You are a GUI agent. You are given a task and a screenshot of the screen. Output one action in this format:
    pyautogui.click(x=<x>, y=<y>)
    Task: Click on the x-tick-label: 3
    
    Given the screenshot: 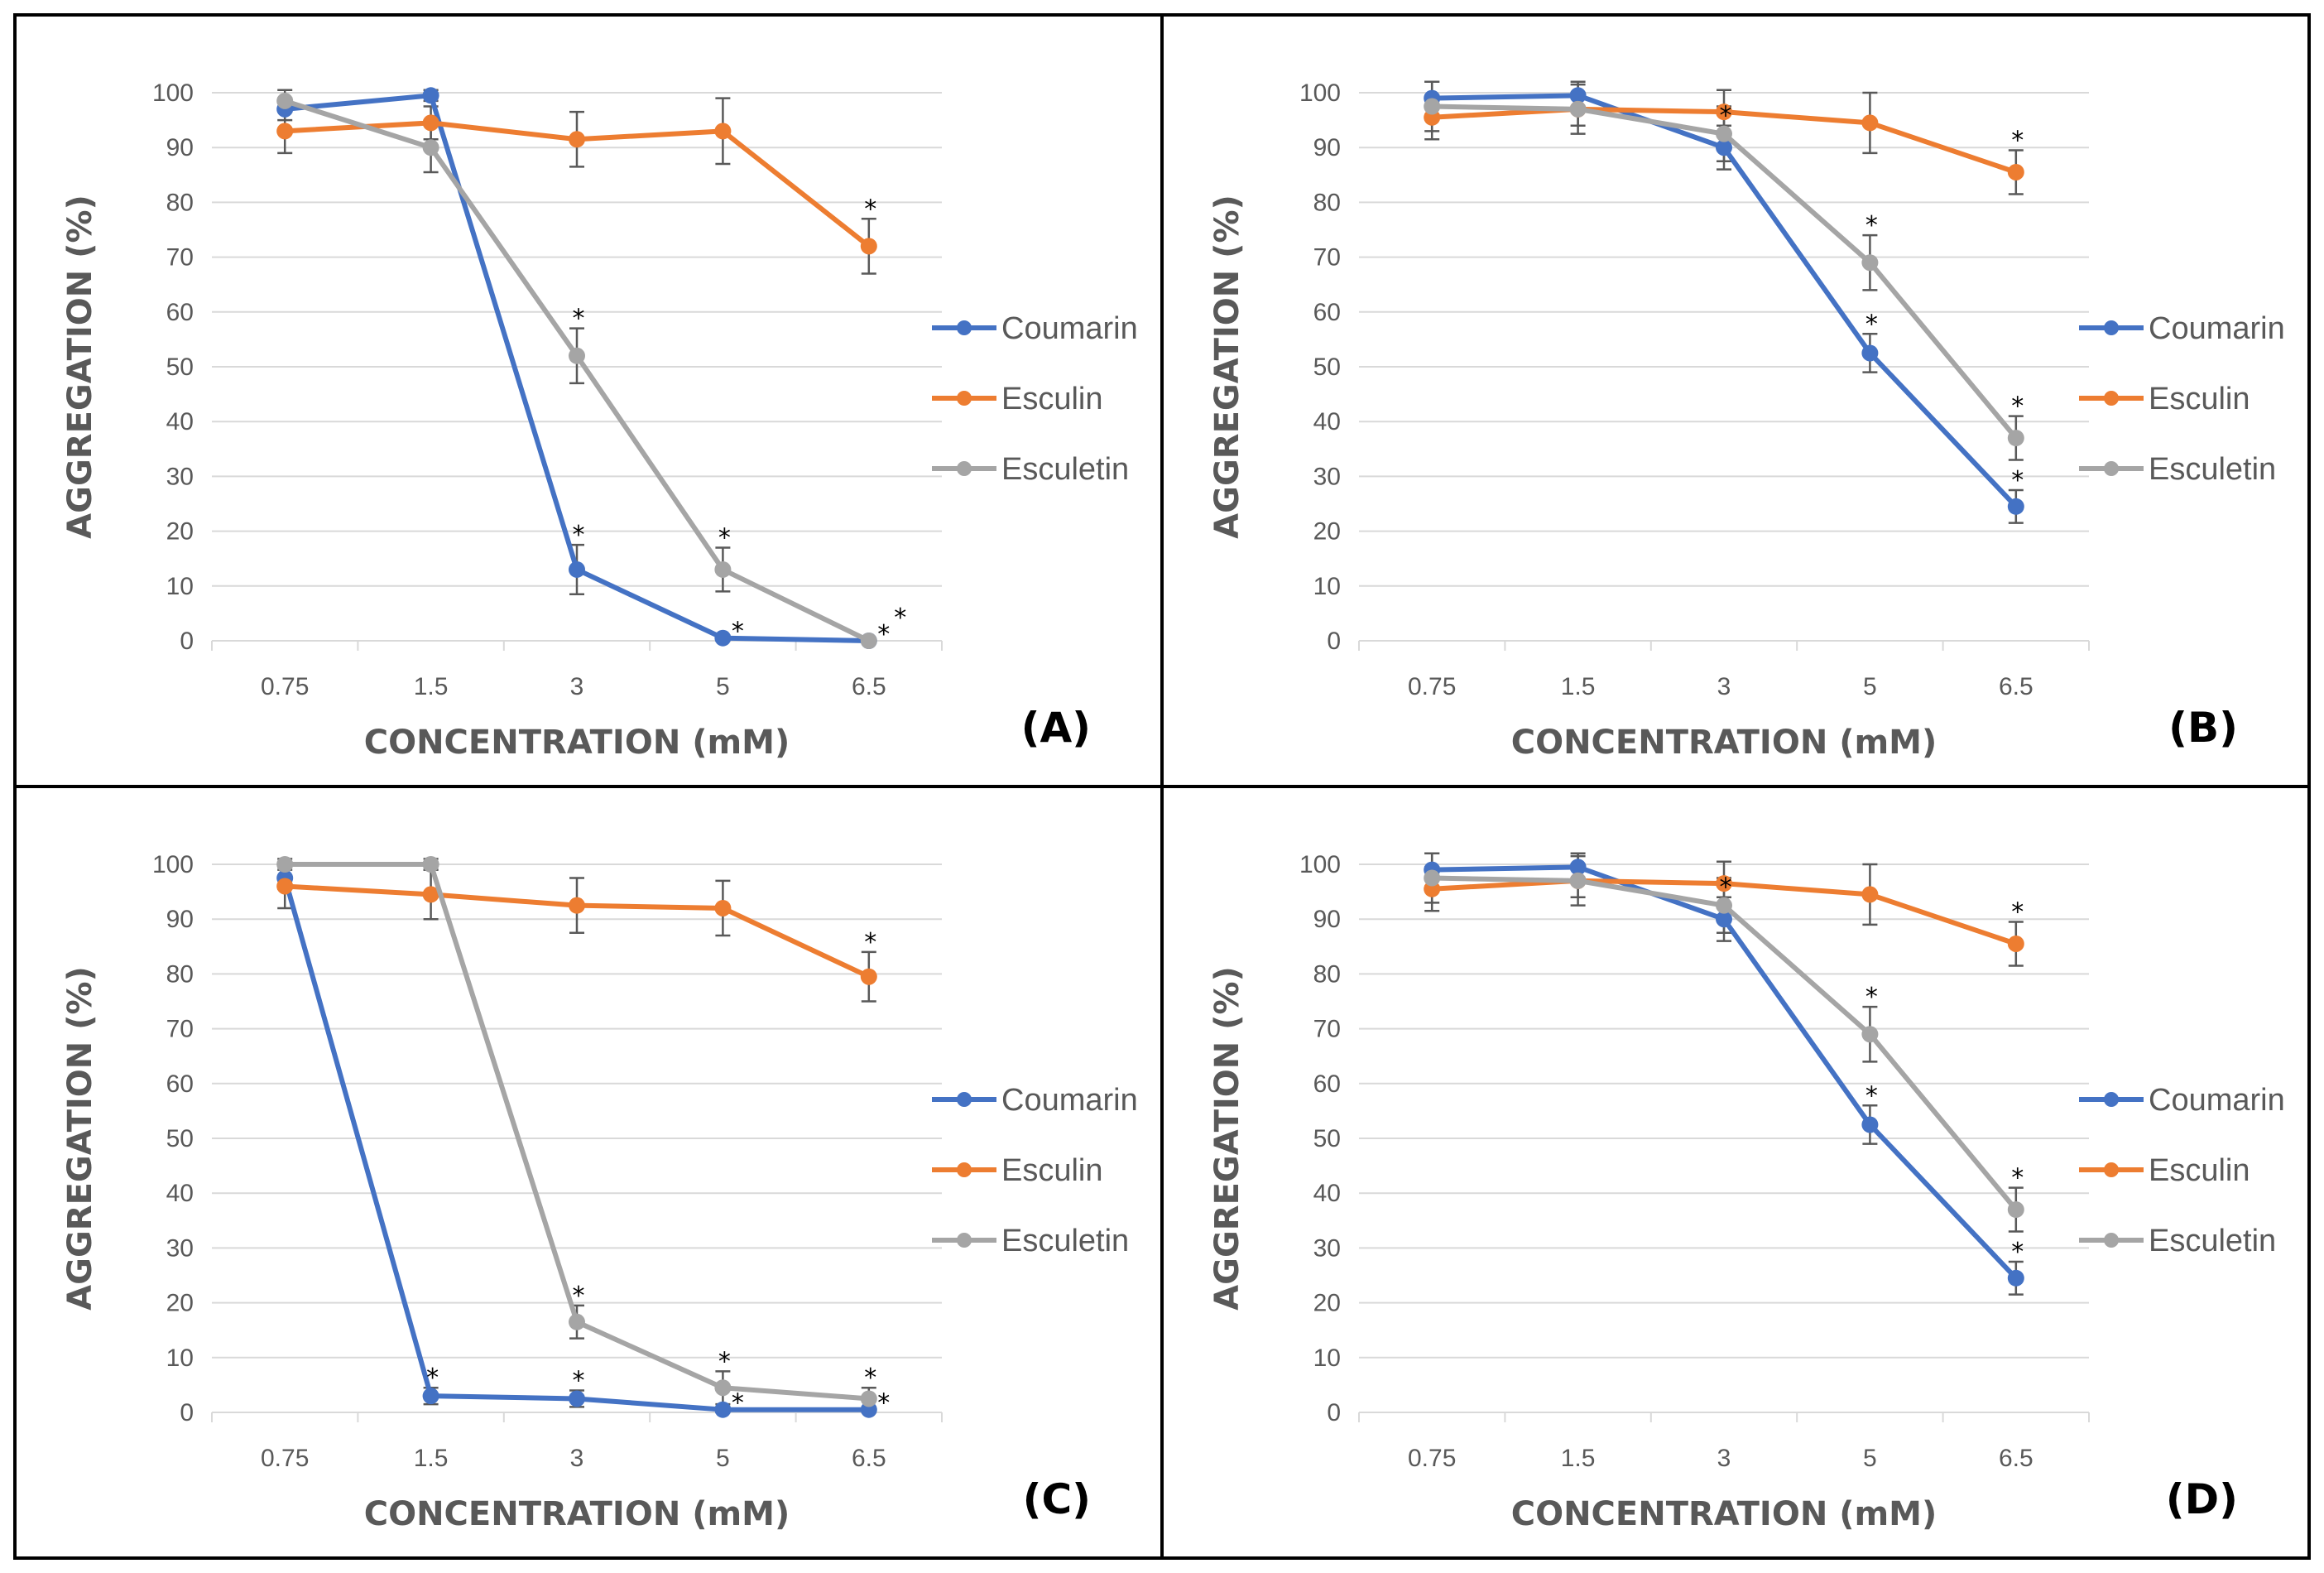 What is the action you would take?
    pyautogui.click(x=1724, y=686)
    